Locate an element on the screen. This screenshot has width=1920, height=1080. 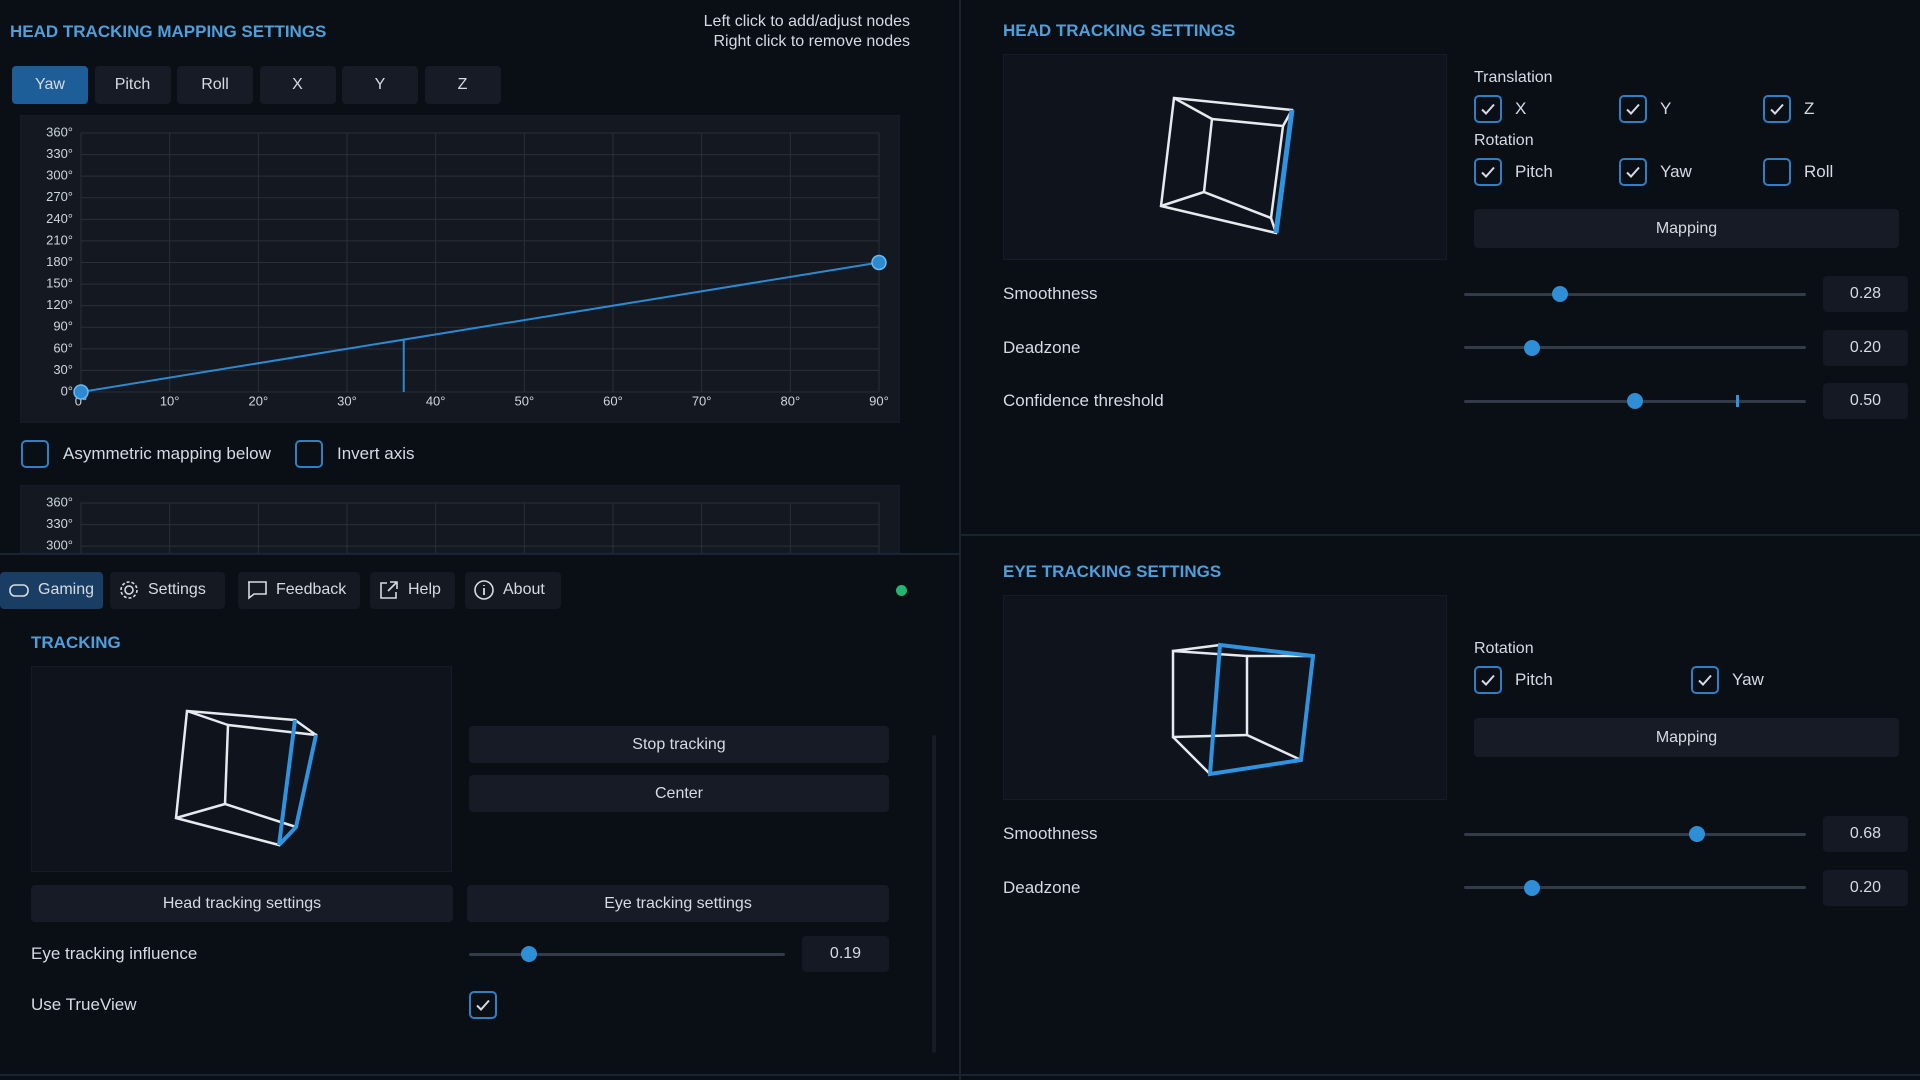
chart-panel is located at coordinates (460, 269).